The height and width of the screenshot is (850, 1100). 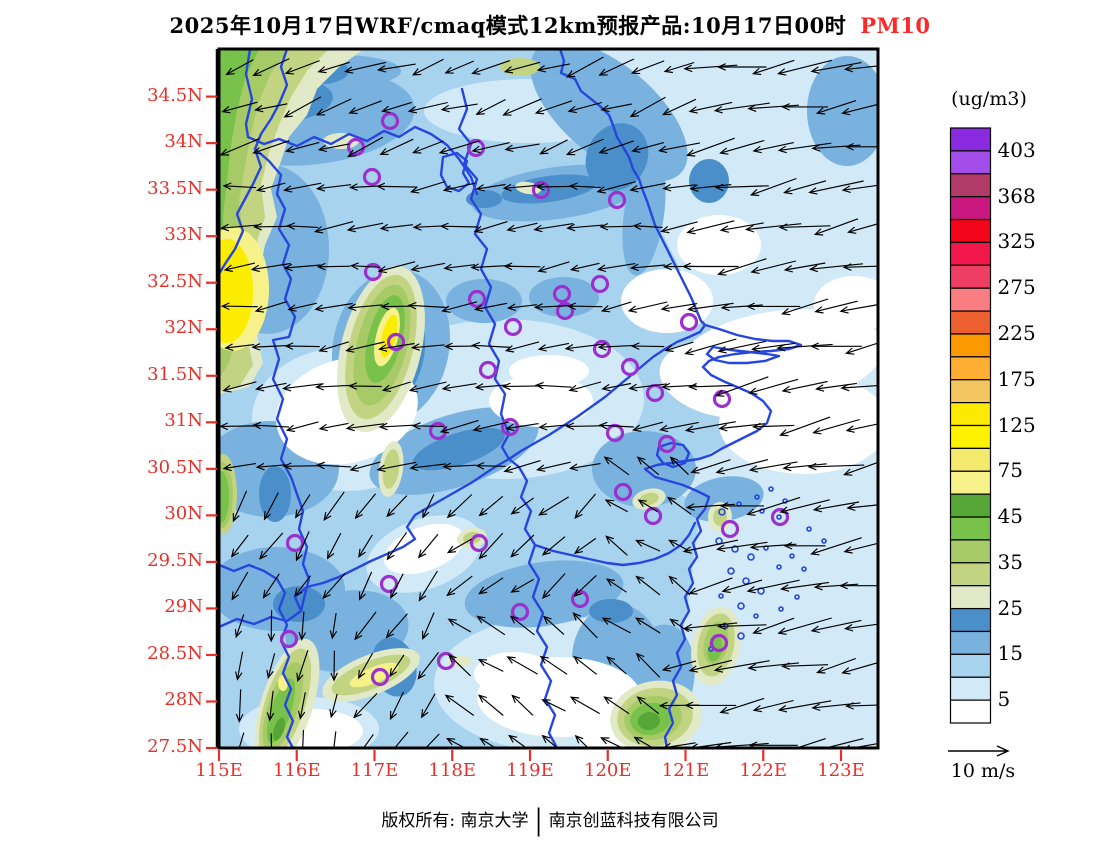 I want to click on lon-tick-label: 118E, so click(x=452, y=770).